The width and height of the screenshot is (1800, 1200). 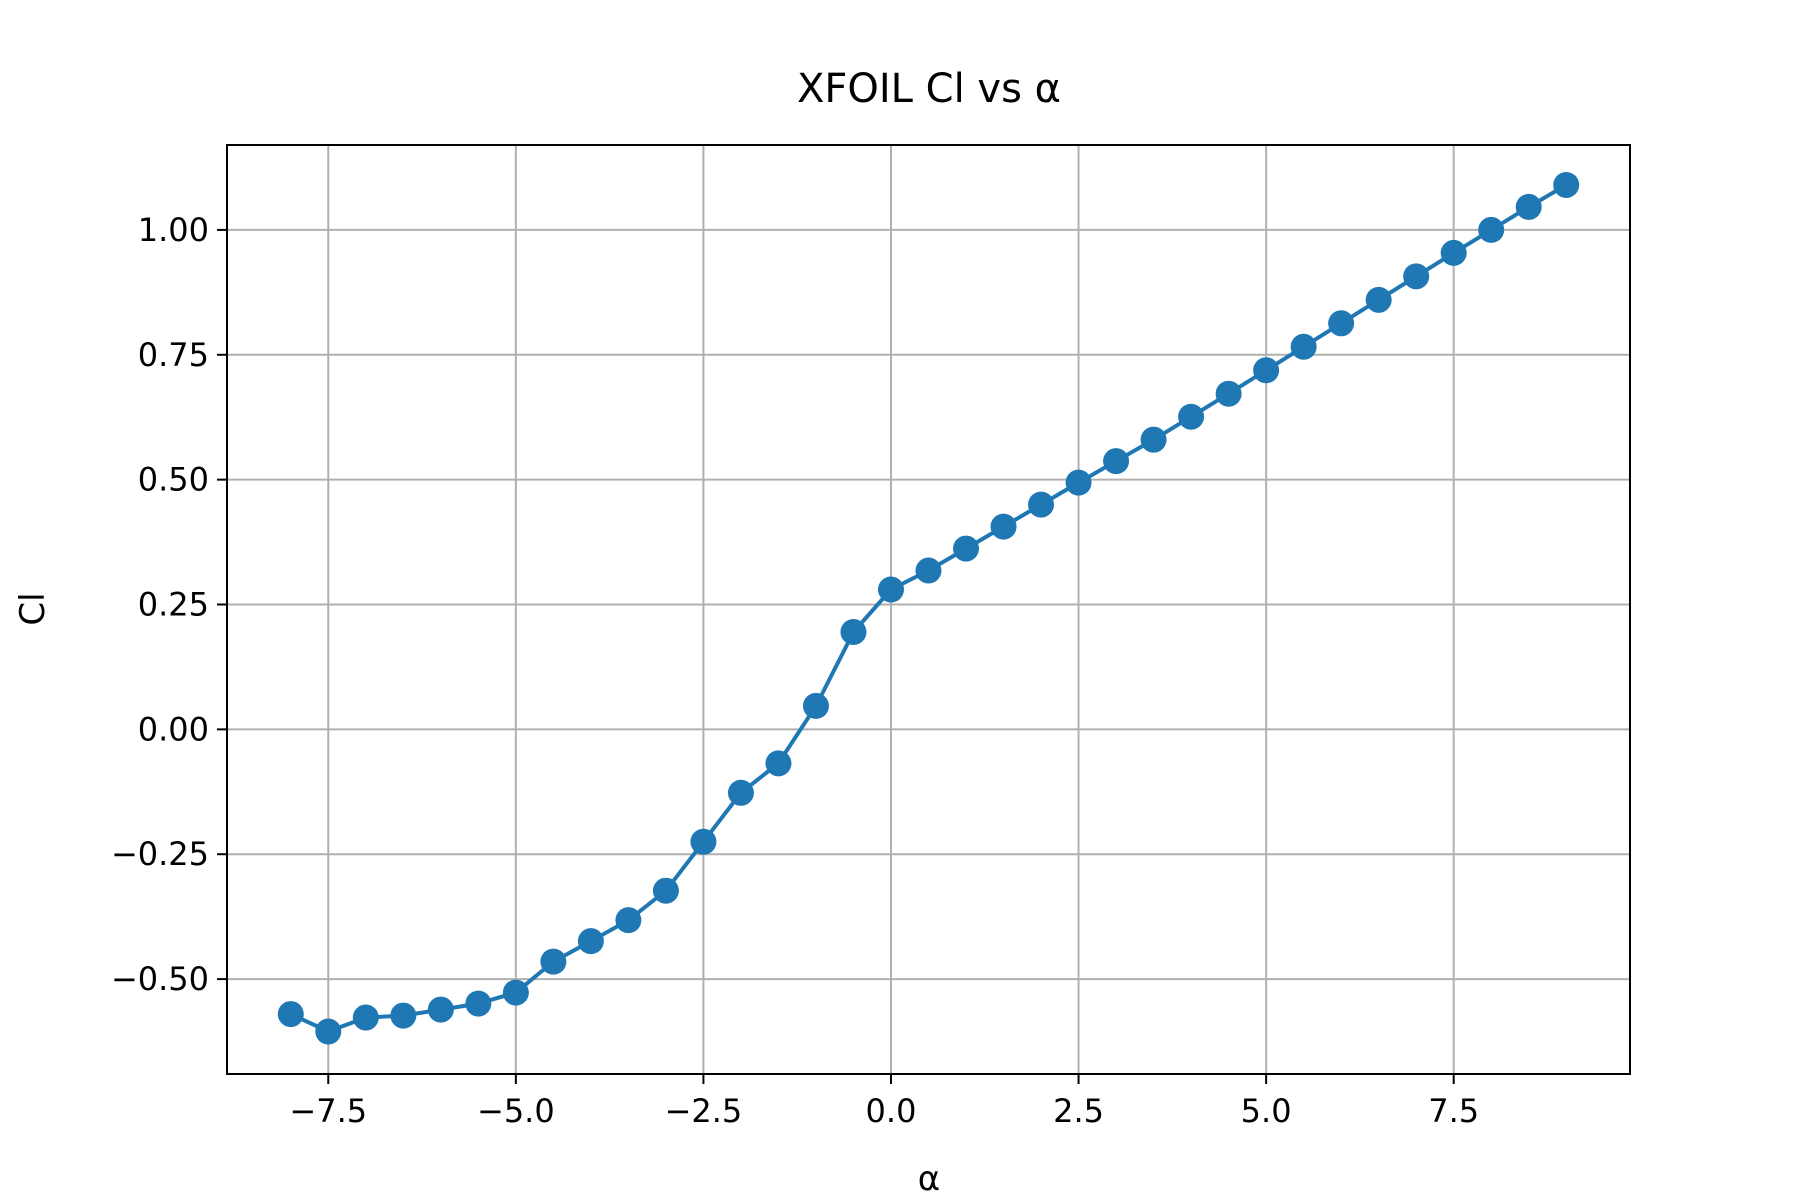 I want to click on x-tick-label: 5.0, so click(x=1266, y=1111).